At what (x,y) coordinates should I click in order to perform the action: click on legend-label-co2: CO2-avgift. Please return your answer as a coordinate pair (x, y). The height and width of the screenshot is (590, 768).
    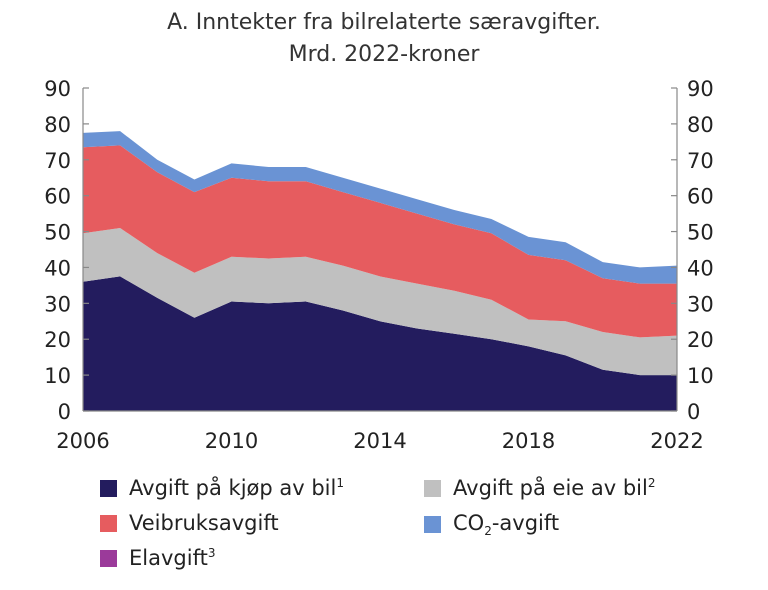
    Looking at the image, I should click on (506, 525).